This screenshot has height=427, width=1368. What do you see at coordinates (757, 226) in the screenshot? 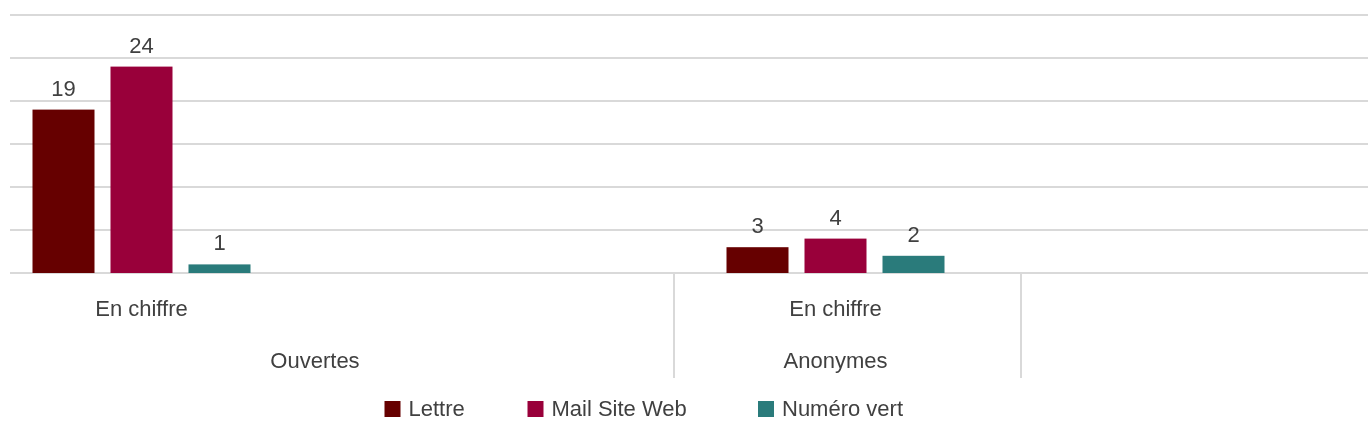
I see `data-label: 3` at bounding box center [757, 226].